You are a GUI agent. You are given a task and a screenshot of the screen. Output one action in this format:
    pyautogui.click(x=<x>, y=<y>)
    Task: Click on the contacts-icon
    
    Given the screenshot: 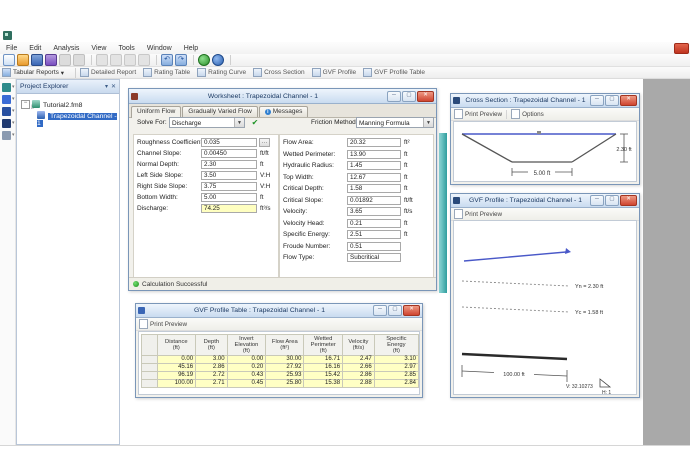 What is the action you would take?
    pyautogui.click(x=51, y=60)
    